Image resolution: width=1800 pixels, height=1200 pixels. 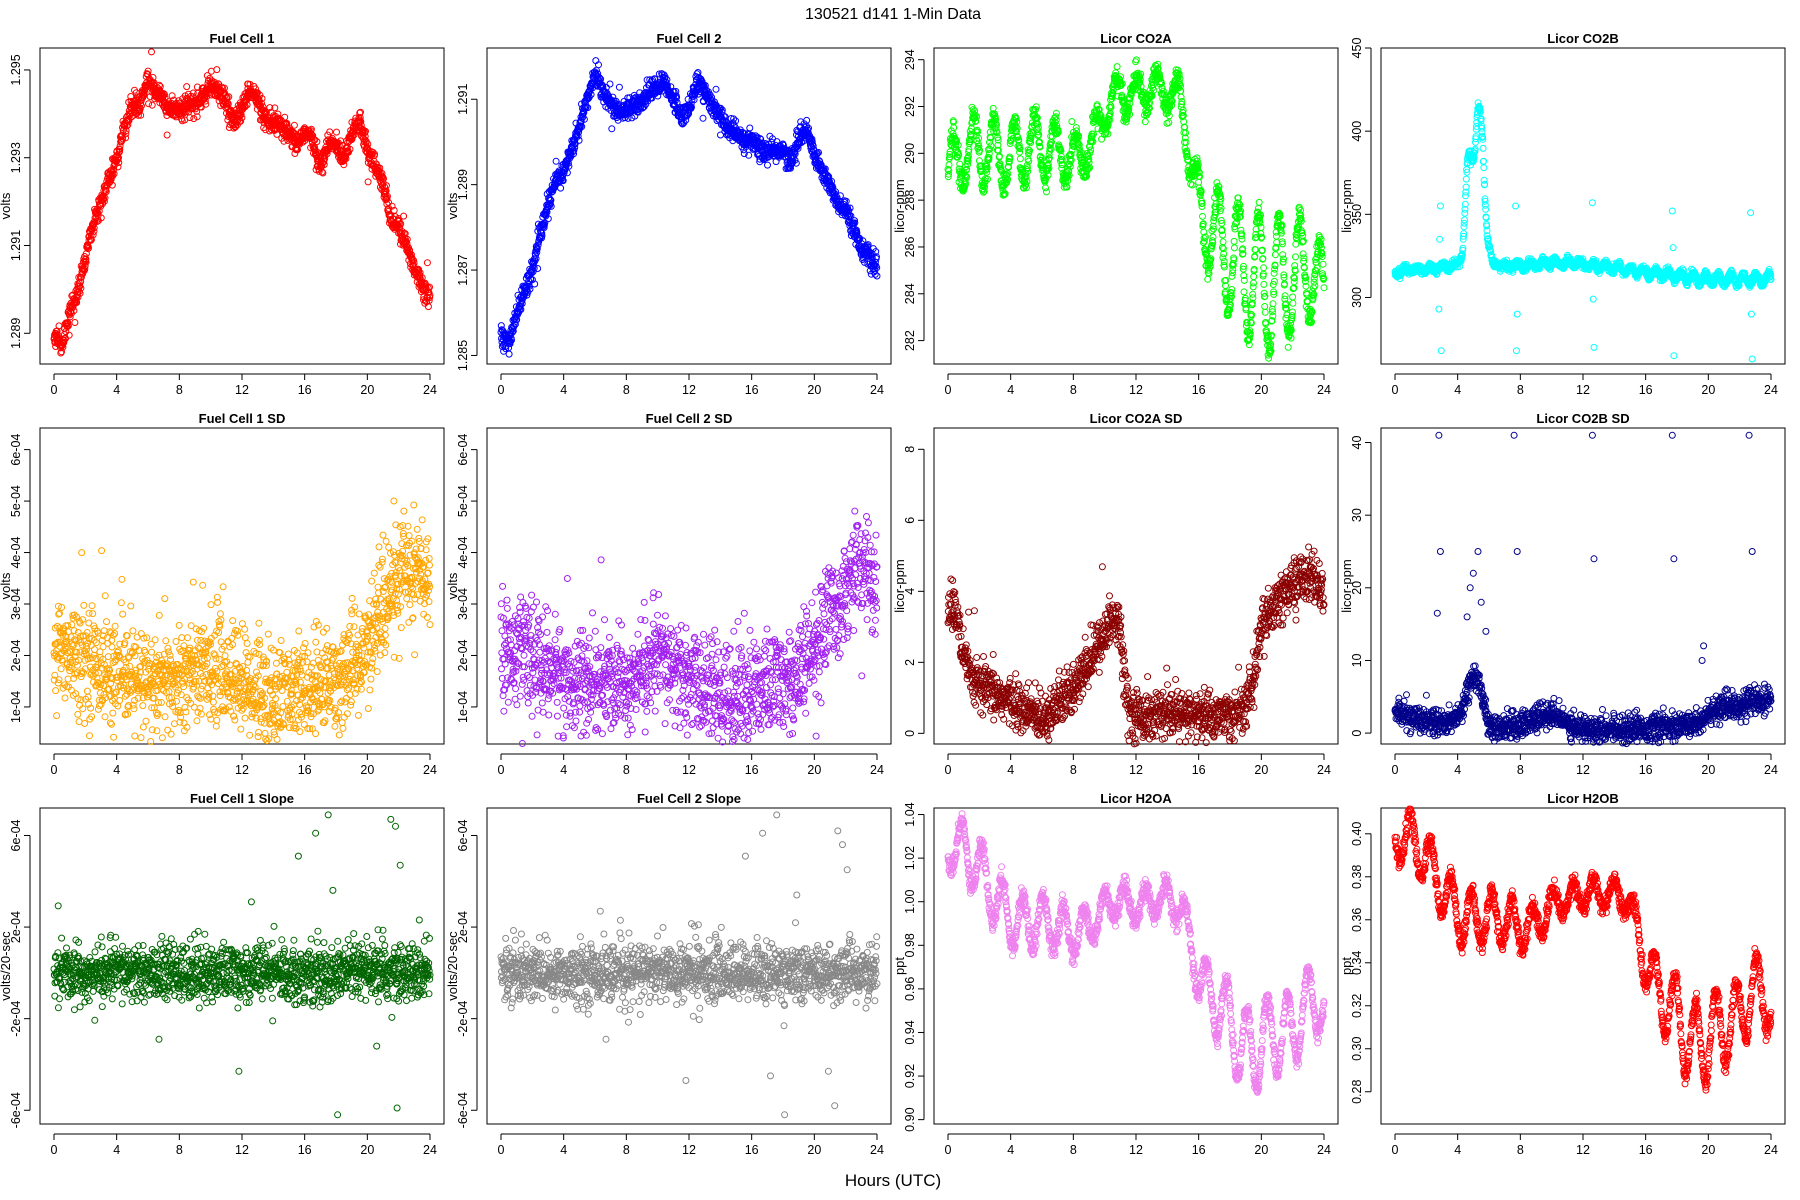 What do you see at coordinates (1771, 390) in the screenshot?
I see `x-tick-label: 24` at bounding box center [1771, 390].